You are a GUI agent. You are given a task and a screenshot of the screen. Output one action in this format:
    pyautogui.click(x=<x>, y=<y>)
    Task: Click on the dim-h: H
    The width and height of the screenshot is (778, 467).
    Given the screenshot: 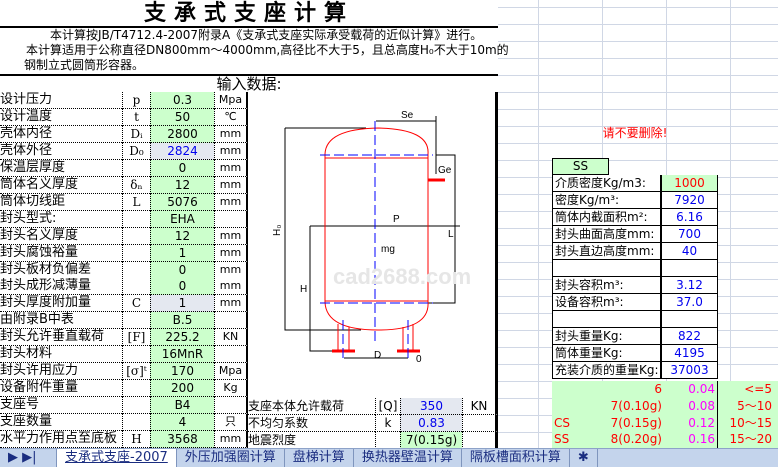 What is the action you would take?
    pyautogui.click(x=303, y=289)
    